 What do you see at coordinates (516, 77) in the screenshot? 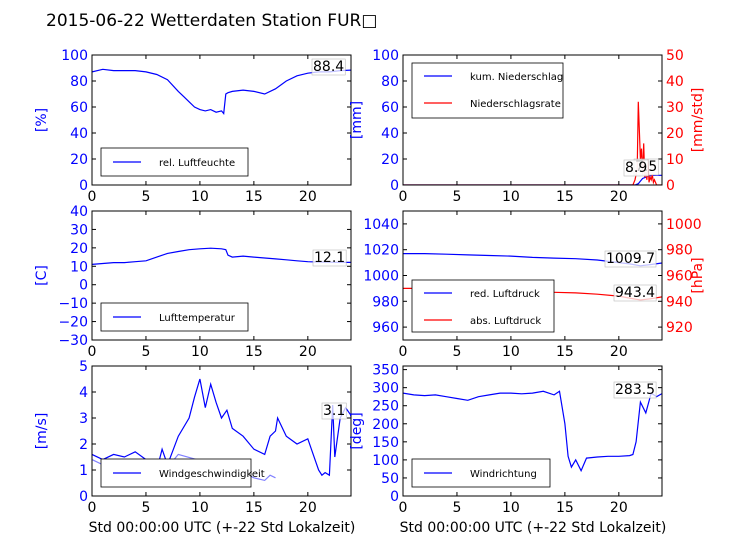
I see `legend-label: kum. Niederschlag` at bounding box center [516, 77].